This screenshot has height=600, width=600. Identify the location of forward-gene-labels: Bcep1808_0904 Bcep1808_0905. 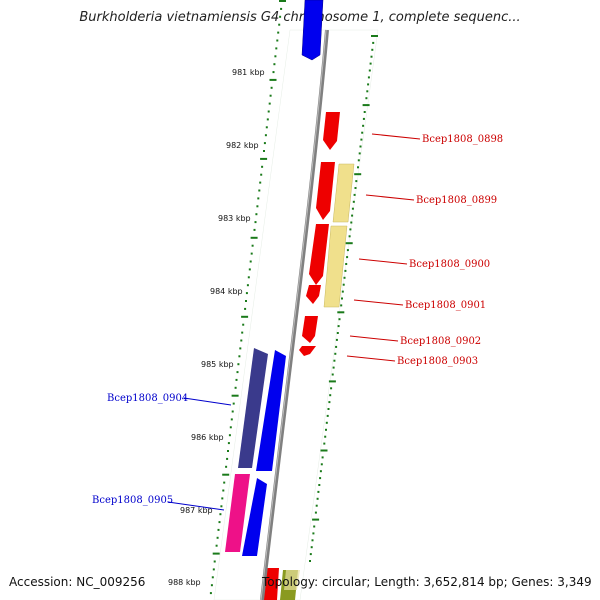
(162, 452).